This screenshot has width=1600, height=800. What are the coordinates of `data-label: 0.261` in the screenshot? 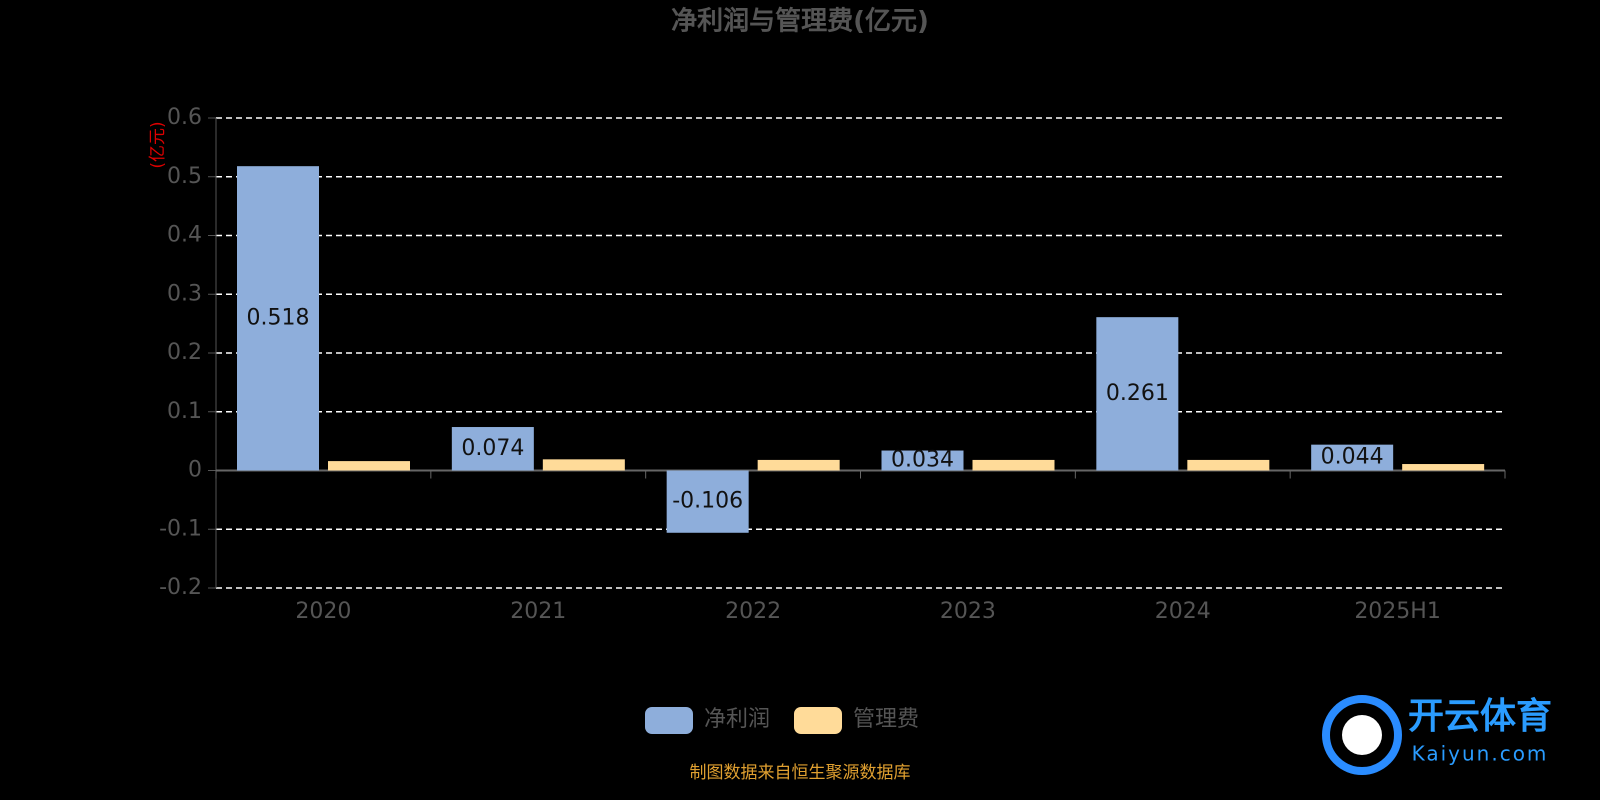 It's located at (1137, 393).